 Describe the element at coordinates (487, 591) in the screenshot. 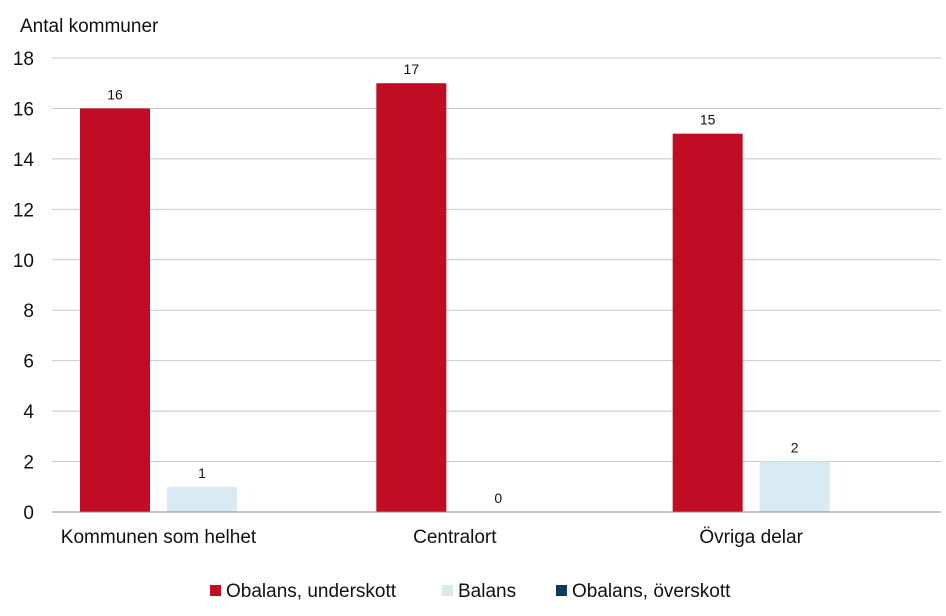

I see `legend-label: Balans` at that location.